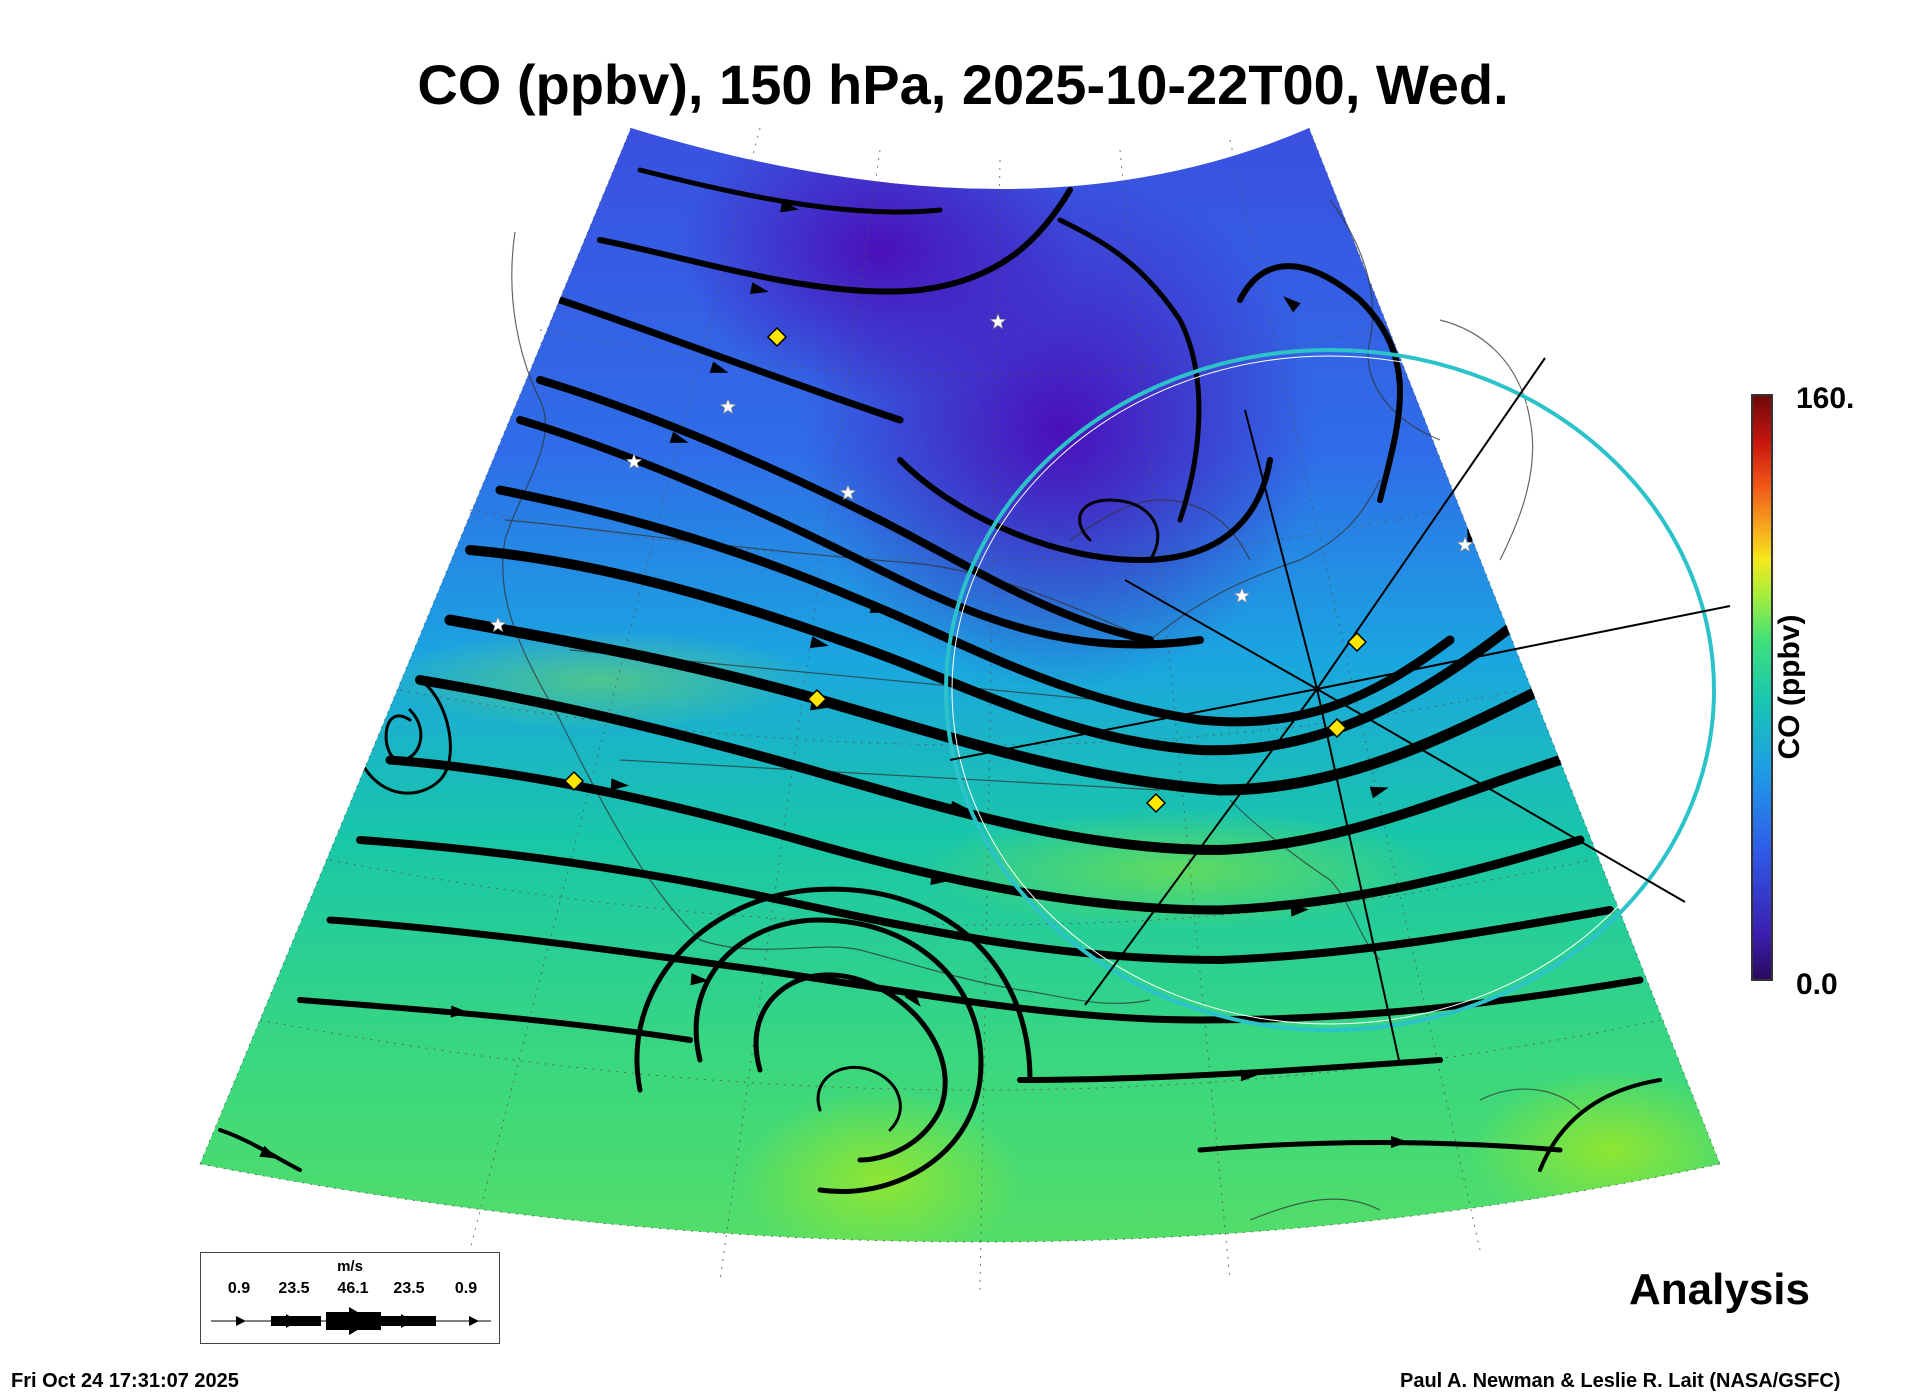 The image size is (1926, 1394). Describe the element at coordinates (1817, 984) in the screenshot. I see `colorbar-min-label: 0.0` at that location.